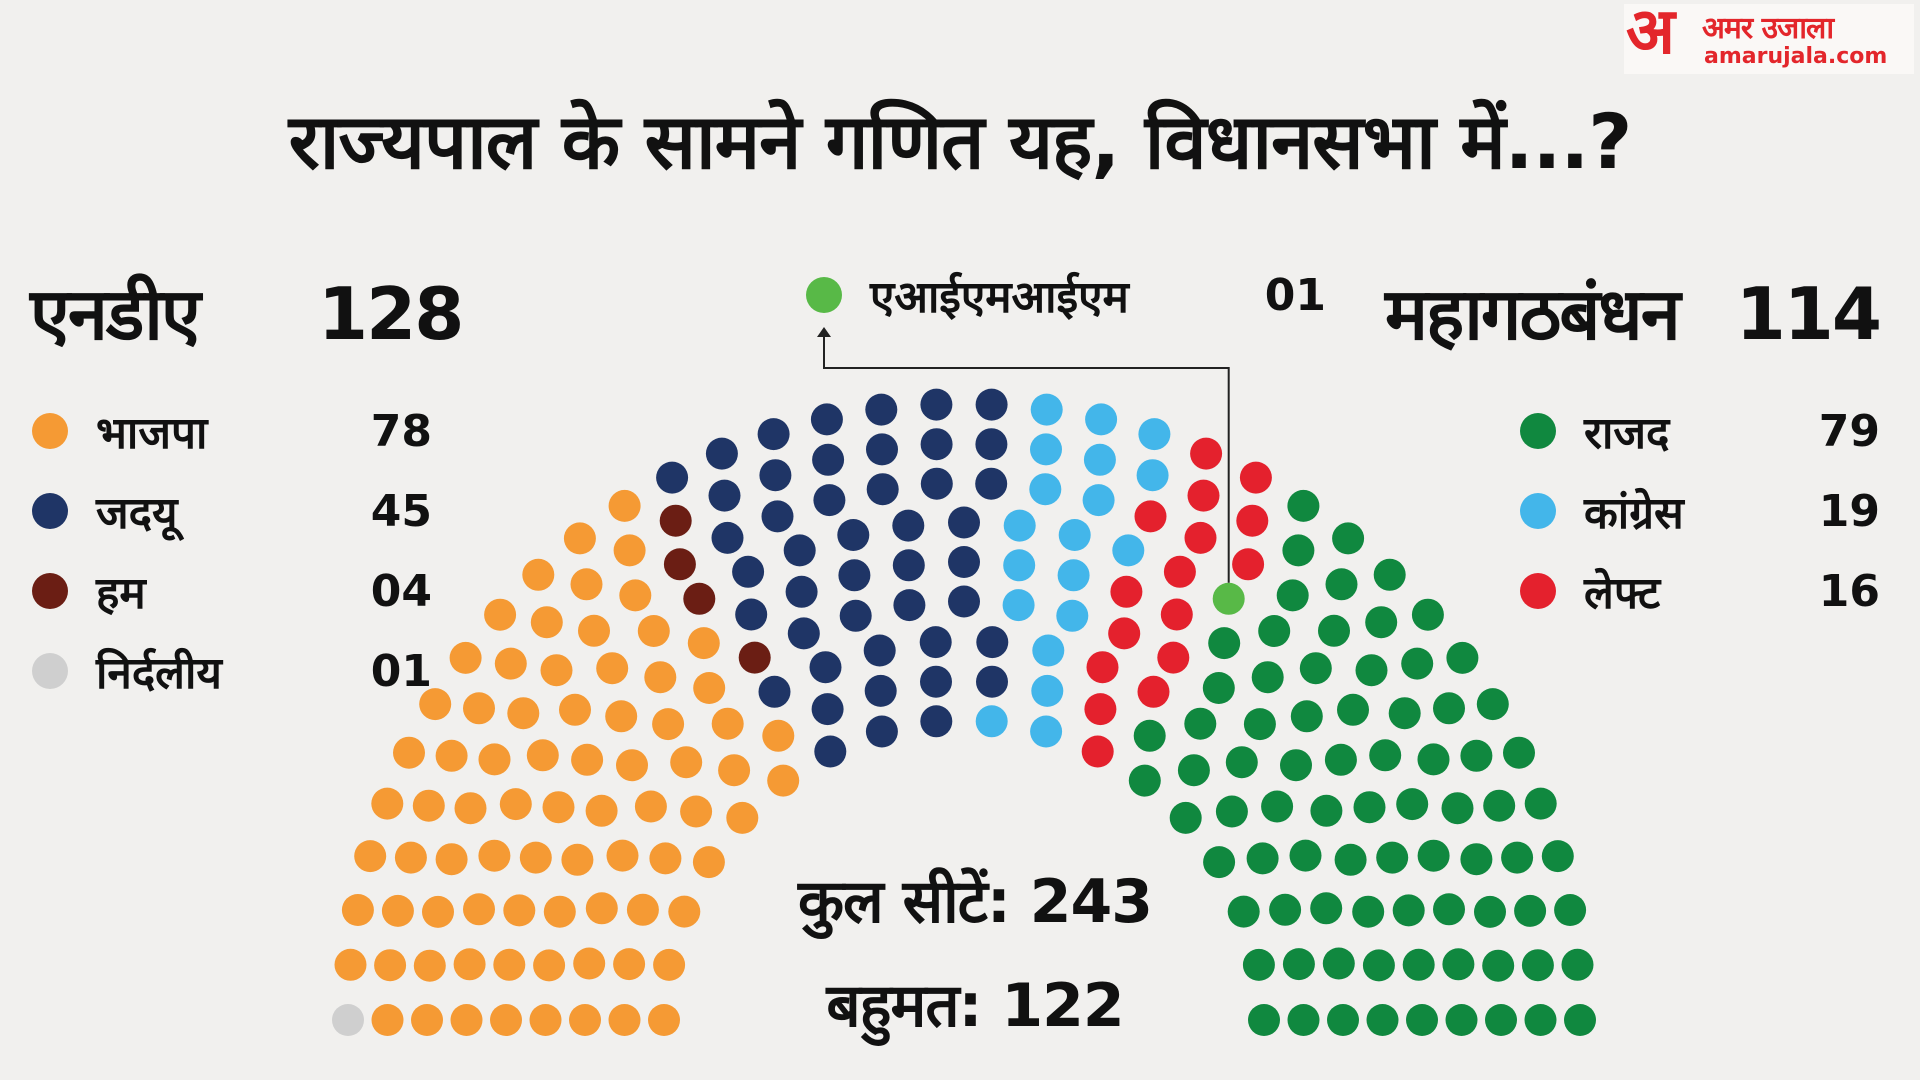 The height and width of the screenshot is (1080, 1920). What do you see at coordinates (1849, 431) in the screenshot?
I see `legend-value-rjd: 79` at bounding box center [1849, 431].